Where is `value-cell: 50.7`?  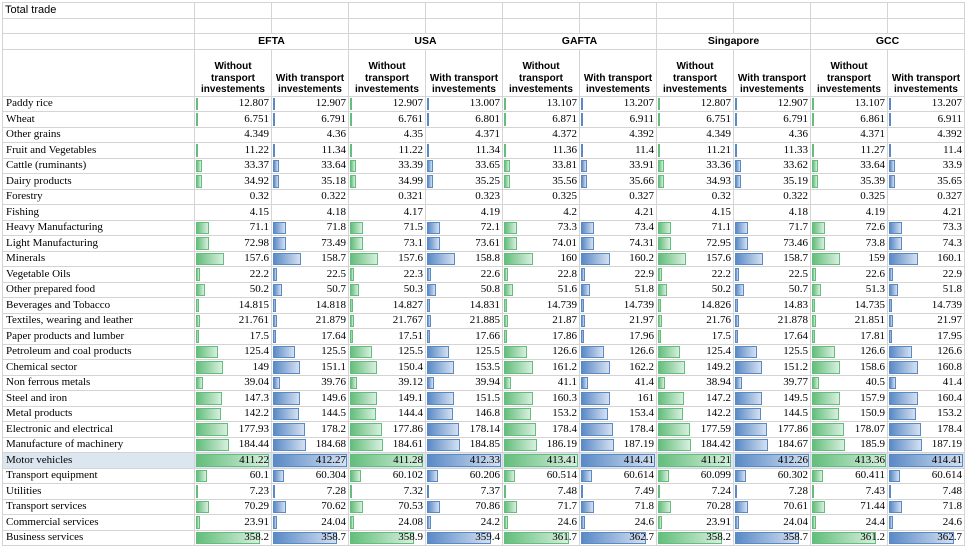
value-cell: 50.7 is located at coordinates (310, 289).